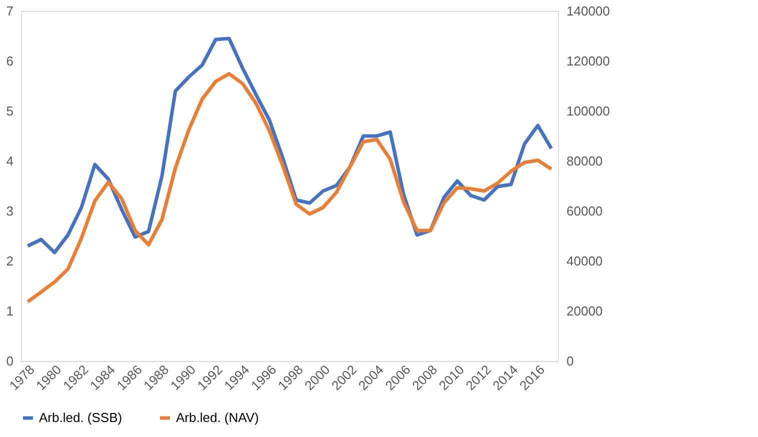 The height and width of the screenshot is (437, 758). I want to click on y-tick-label: 0, so click(10, 361).